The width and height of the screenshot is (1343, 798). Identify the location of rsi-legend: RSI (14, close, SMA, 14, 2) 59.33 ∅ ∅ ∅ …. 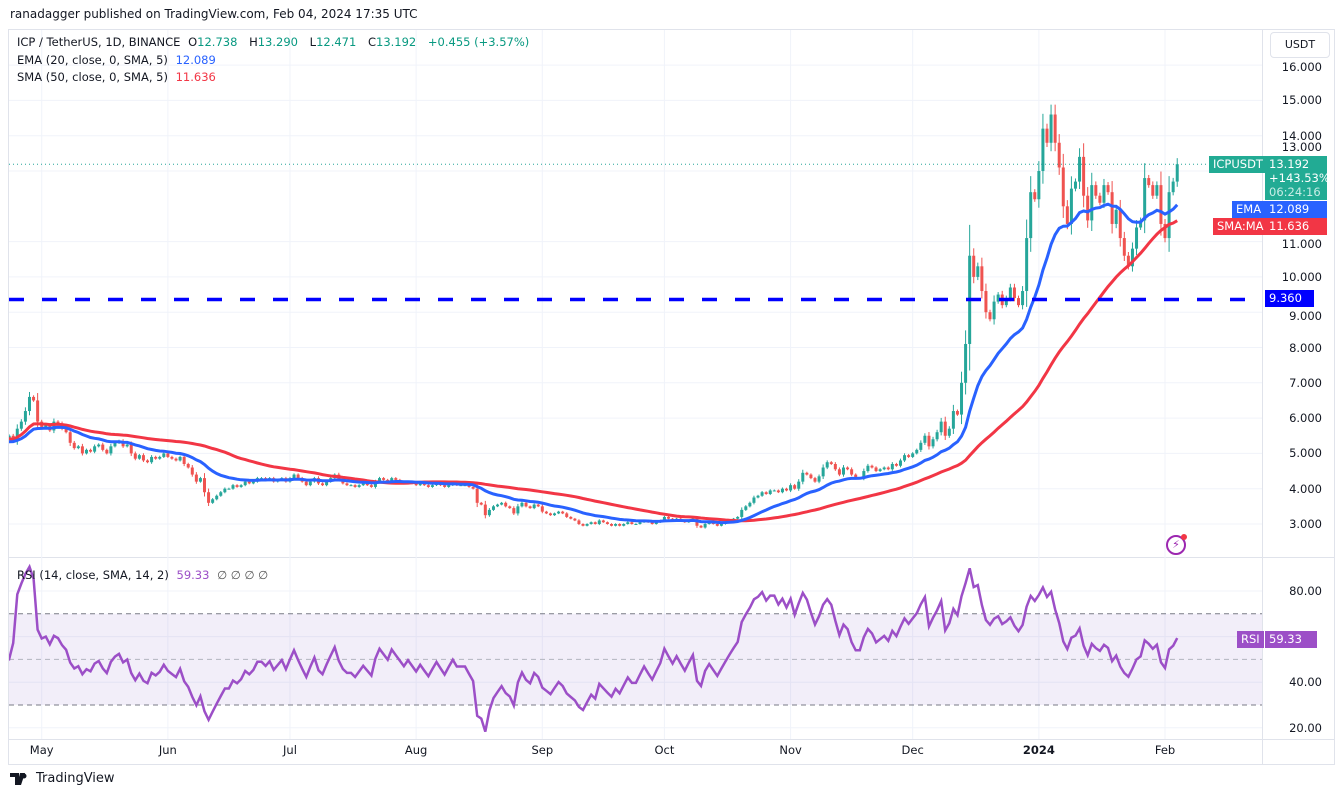
(144, 575).